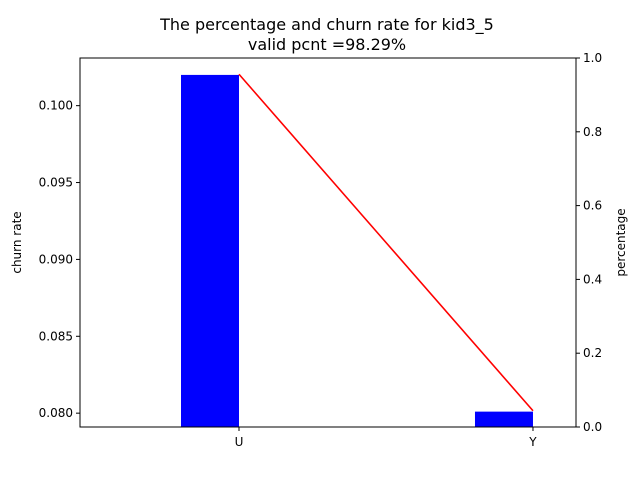  I want to click on x-tick-label-U: U, so click(239, 442).